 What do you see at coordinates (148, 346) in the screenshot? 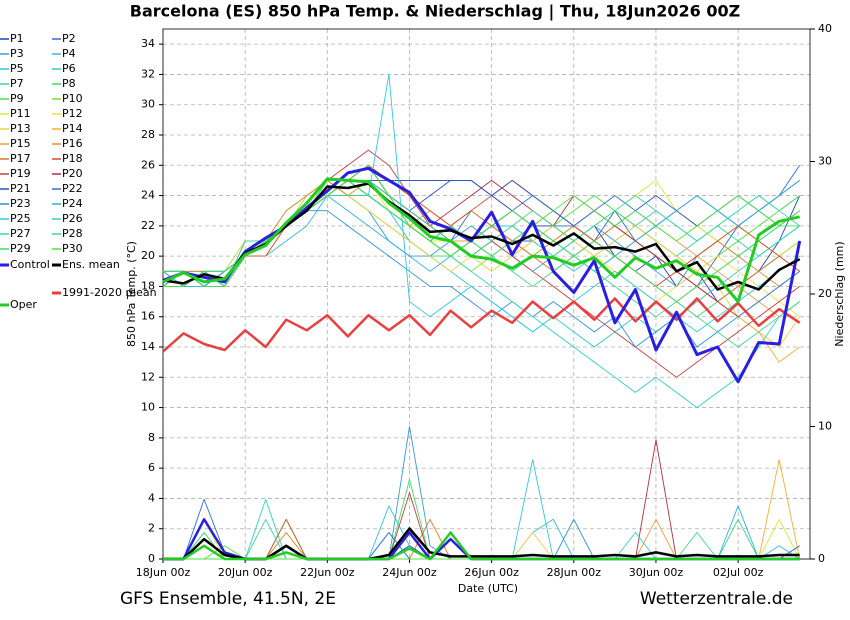
I see `y-tick-label: 14` at bounding box center [148, 346].